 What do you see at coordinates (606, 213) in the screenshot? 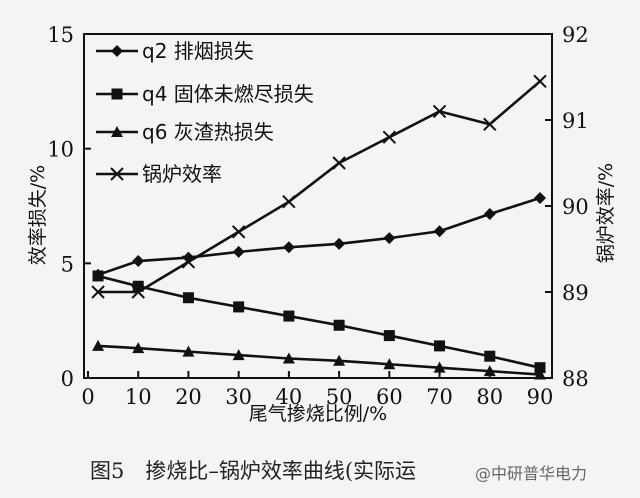
I see `y-right-axis-label: 锅炉效率/%` at bounding box center [606, 213].